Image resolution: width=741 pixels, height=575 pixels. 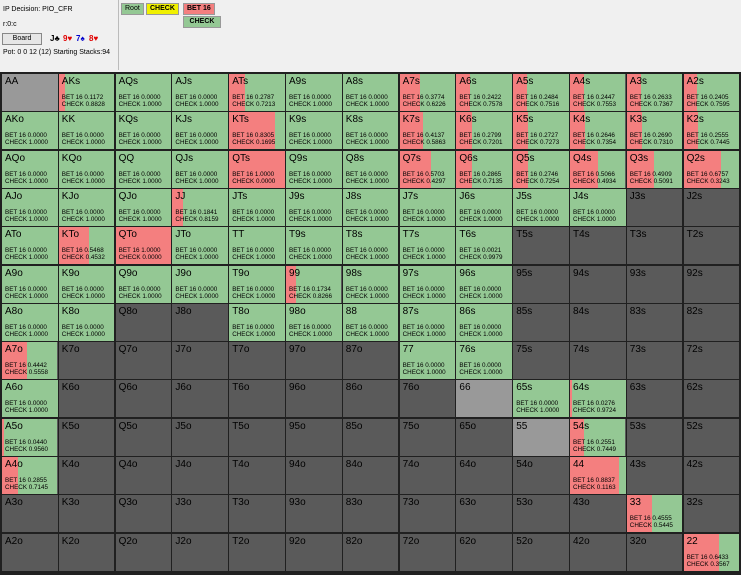 I want to click on hand-cell: J9o BET 16 0.0000 CHECK 1.0000, so click(x=200, y=284).